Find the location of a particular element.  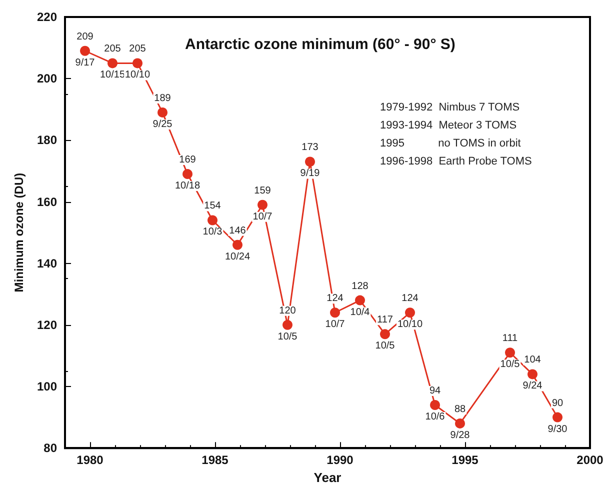

text: Antarctic ozone minimum (60° - 90° S) is located at coordinates (320, 44).